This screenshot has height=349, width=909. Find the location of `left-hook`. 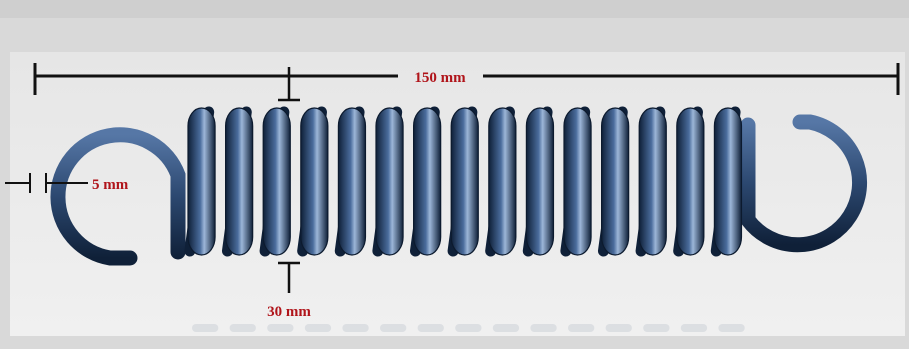

left-hook is located at coordinates (118, 196).